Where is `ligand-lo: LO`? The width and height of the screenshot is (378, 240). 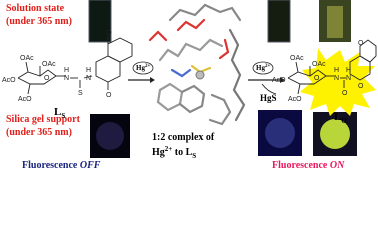 ligand-lo: LO is located at coordinates (340, 118).